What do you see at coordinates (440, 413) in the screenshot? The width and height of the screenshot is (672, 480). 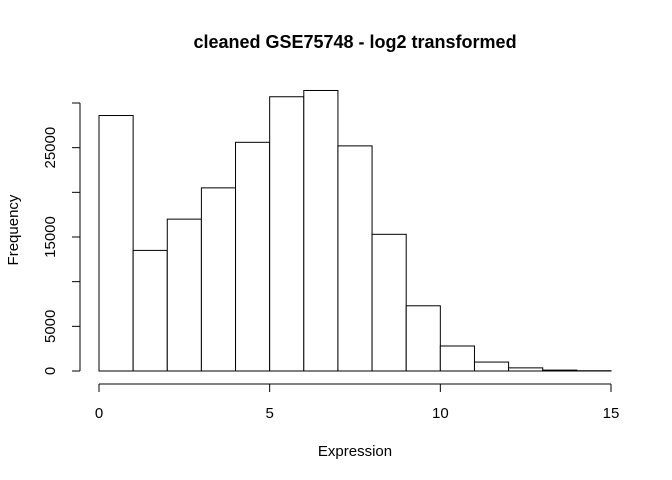 I see `x-tick-label: 10` at bounding box center [440, 413].